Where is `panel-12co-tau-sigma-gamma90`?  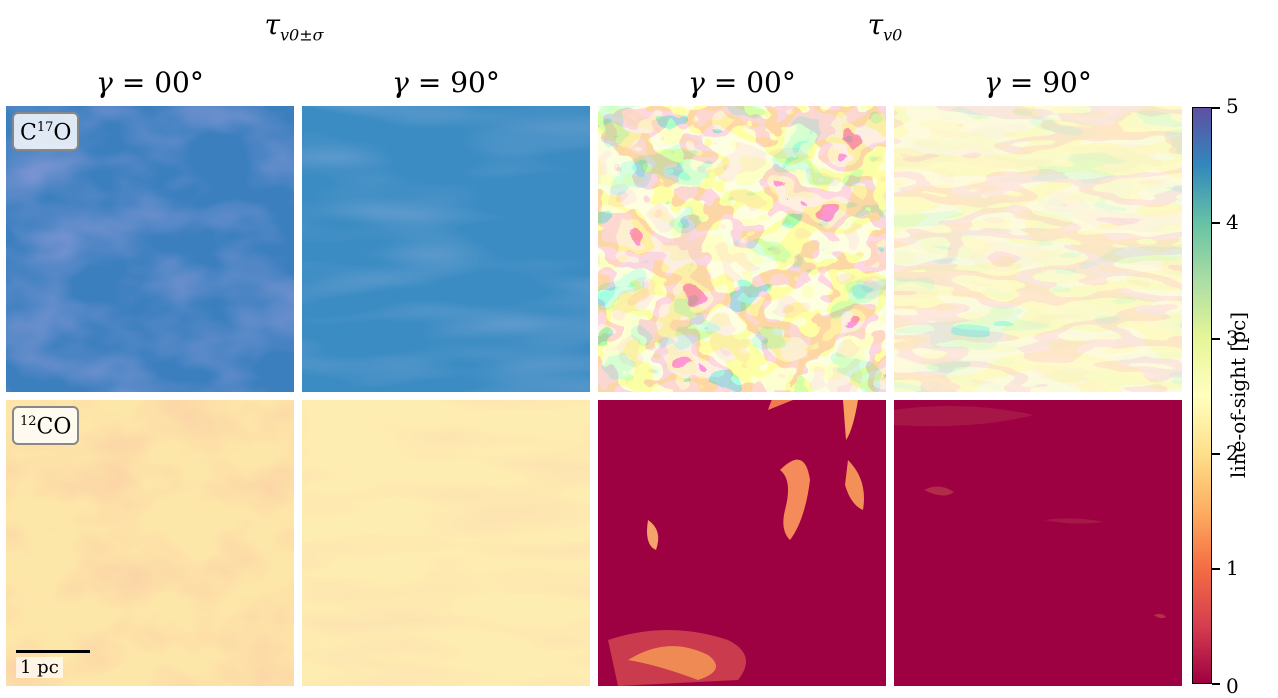
panel-12co-tau-sigma-gamma90 is located at coordinates (446, 543).